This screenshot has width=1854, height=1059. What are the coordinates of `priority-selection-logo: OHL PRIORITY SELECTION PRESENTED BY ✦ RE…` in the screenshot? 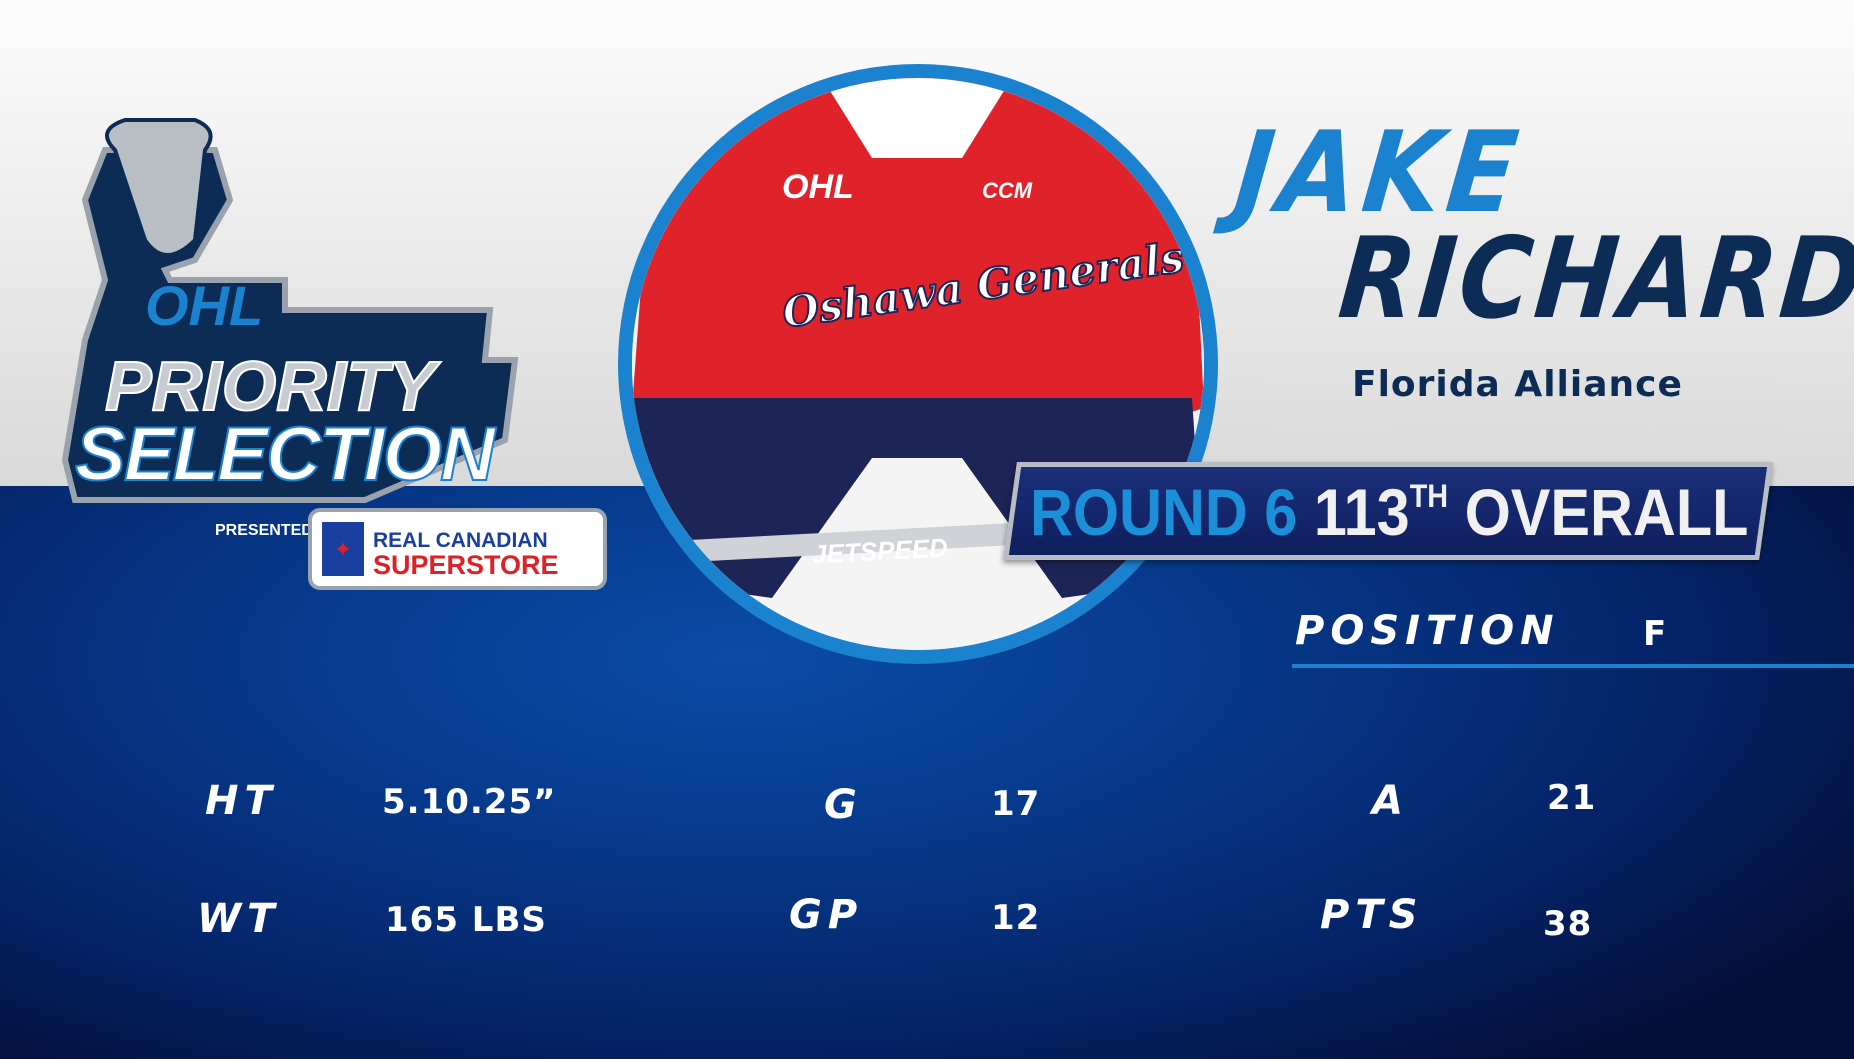 It's located at (334, 354).